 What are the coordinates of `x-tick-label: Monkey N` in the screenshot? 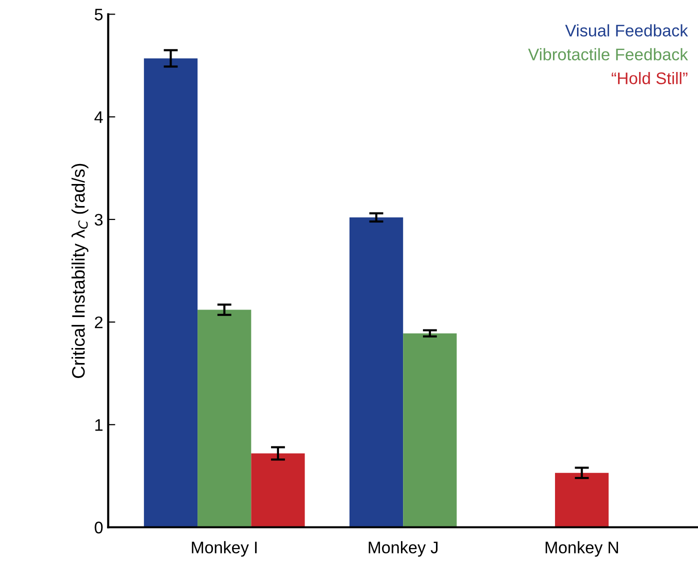 It's located at (582, 549).